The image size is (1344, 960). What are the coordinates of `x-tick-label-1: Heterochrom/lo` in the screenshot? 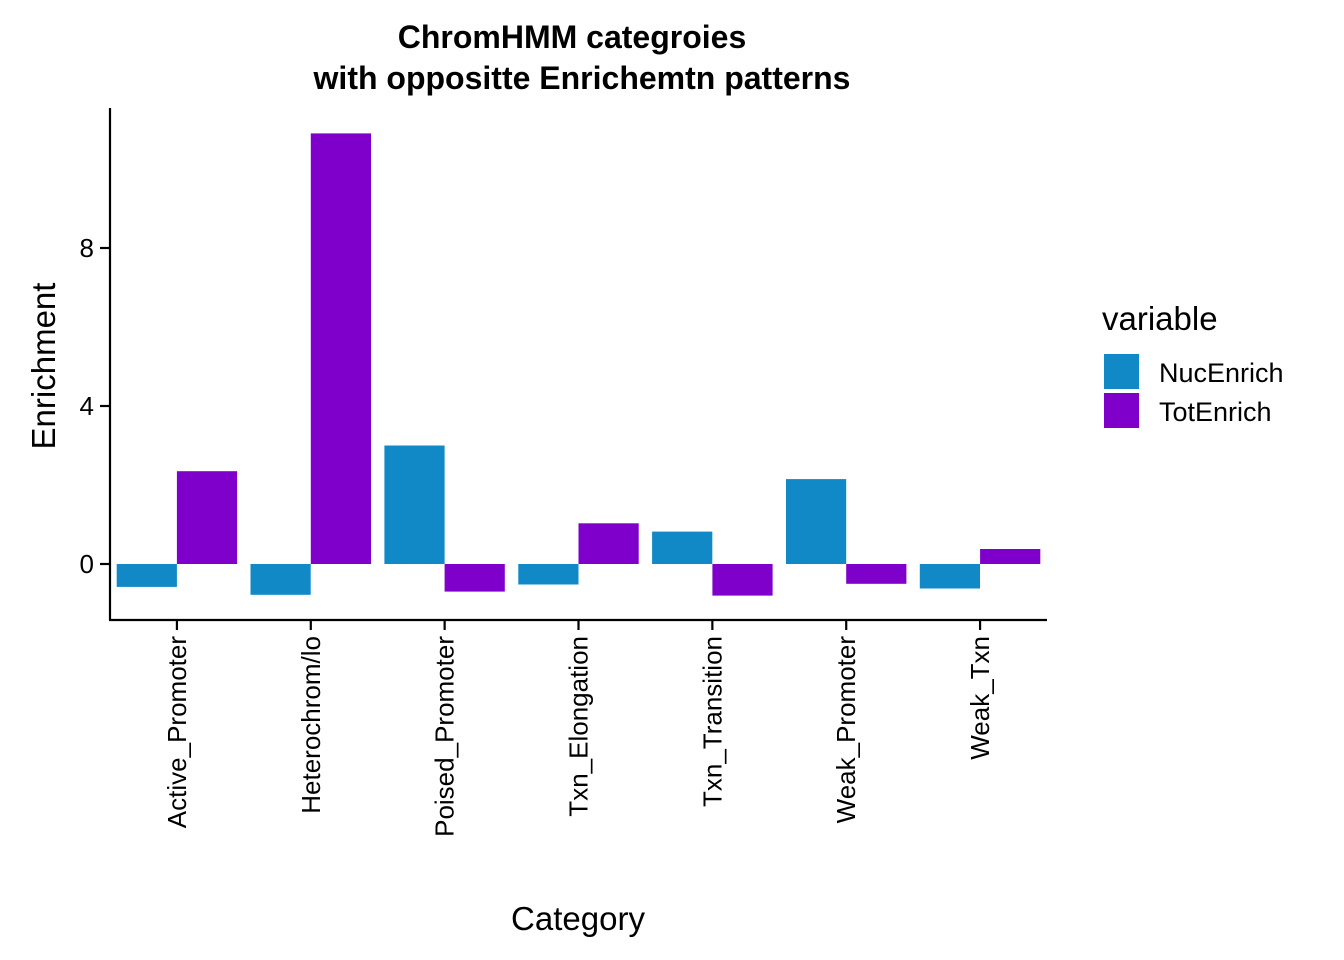 It's located at (311, 725).